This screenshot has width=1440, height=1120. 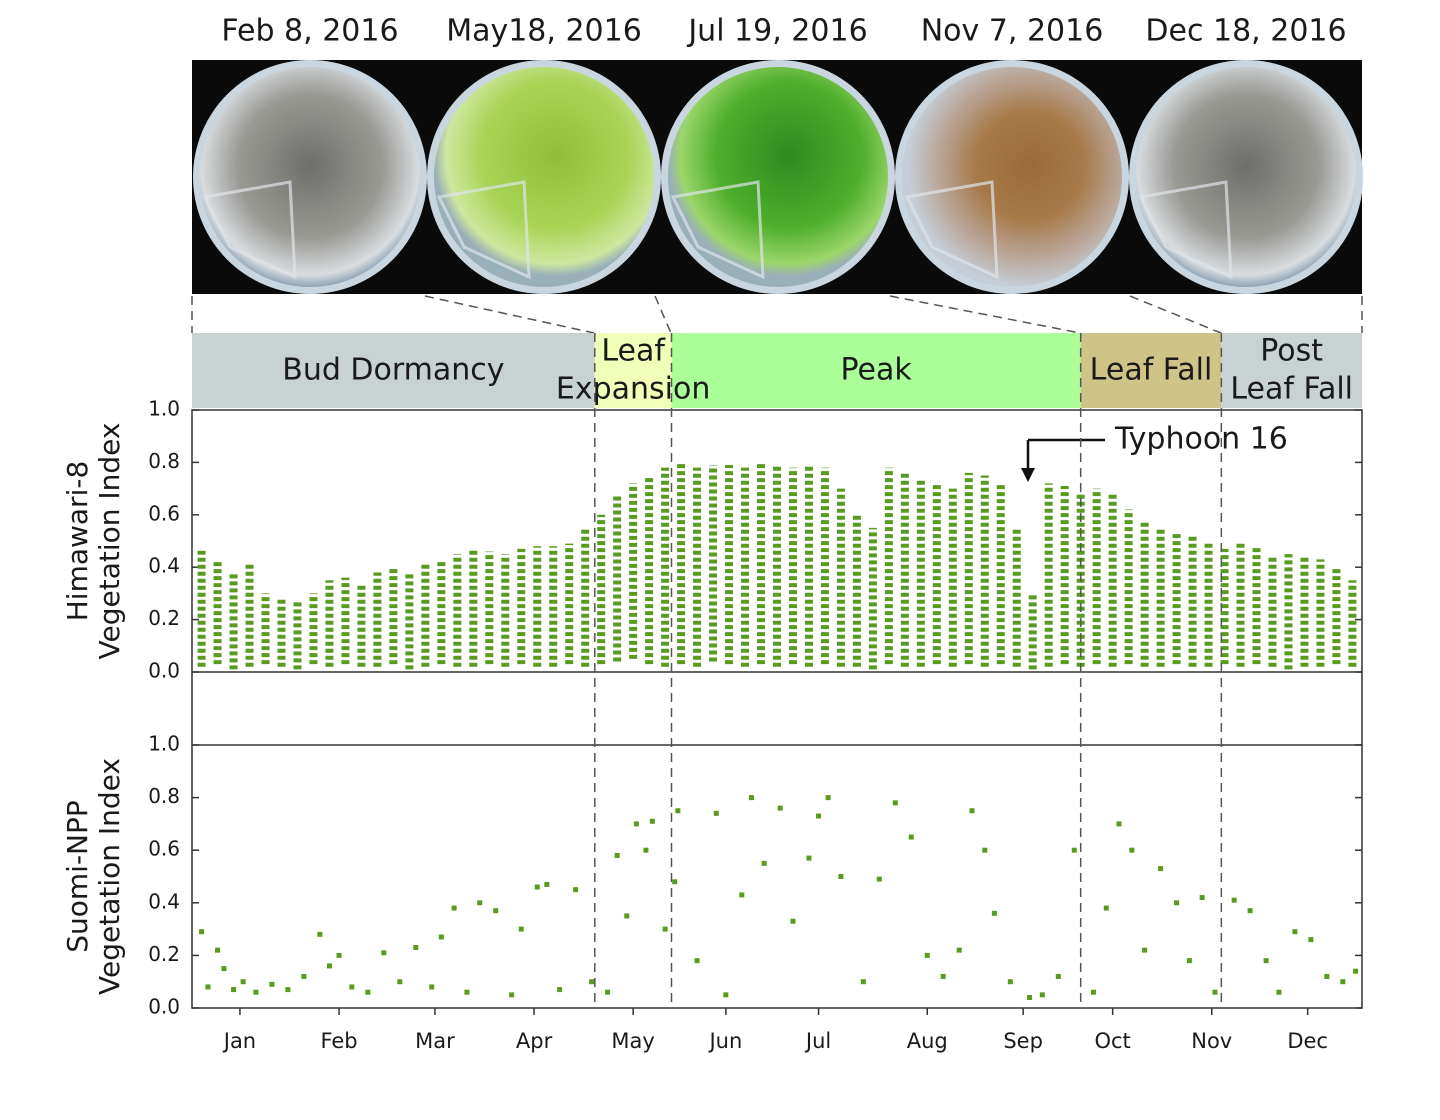 What do you see at coordinates (77, 876) in the screenshot?
I see `y-axis-label: Suomi-NPP` at bounding box center [77, 876].